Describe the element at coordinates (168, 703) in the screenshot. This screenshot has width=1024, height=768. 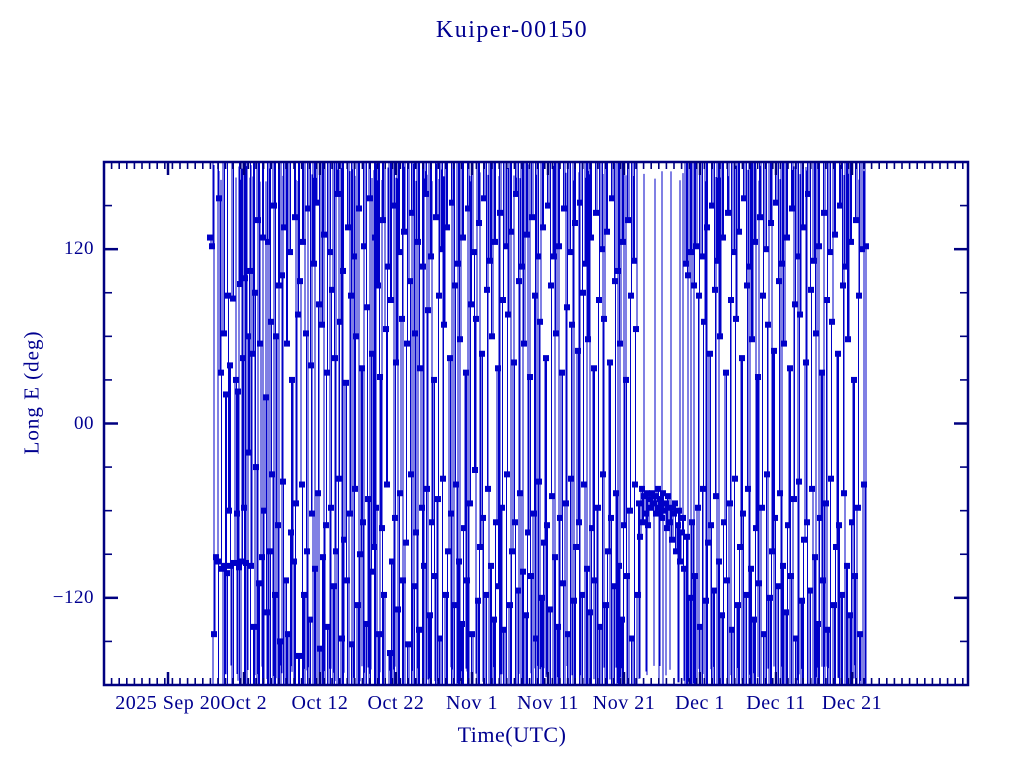
I see `x-tick-label: 2025 Sep 20` at that location.